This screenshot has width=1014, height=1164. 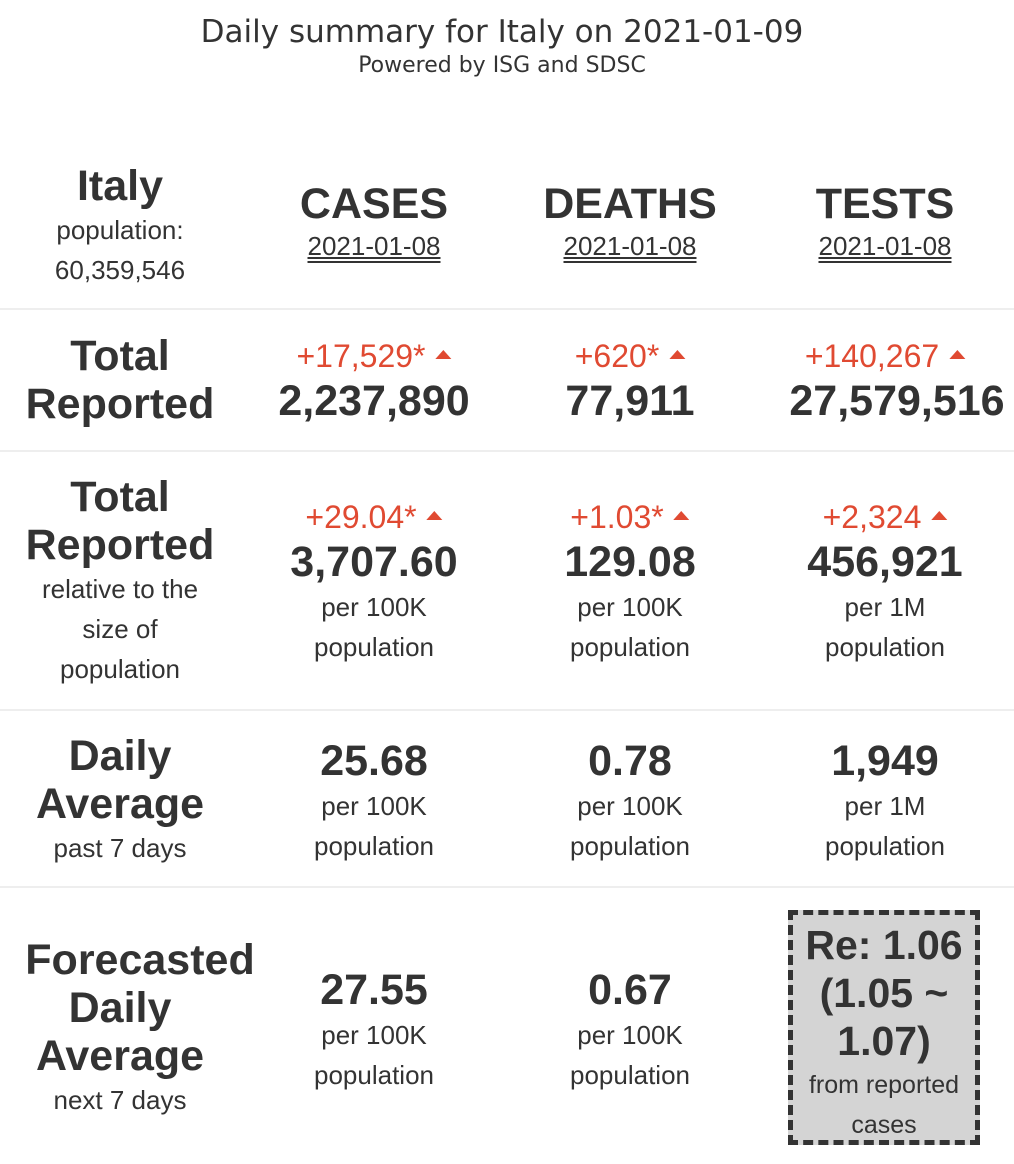 I want to click on cases-total-cell: +17,529* 2,237,890, so click(x=373, y=381).